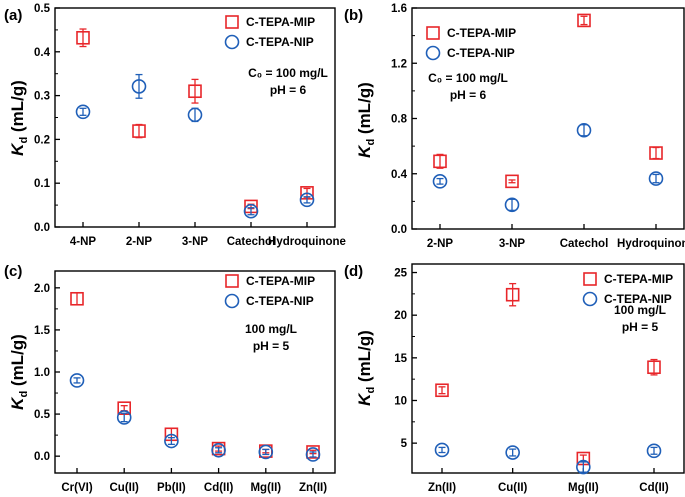 This screenshot has width=685, height=497. What do you see at coordinates (404, 444) in the screenshot?
I see `y-tick-label: 5` at bounding box center [404, 444].